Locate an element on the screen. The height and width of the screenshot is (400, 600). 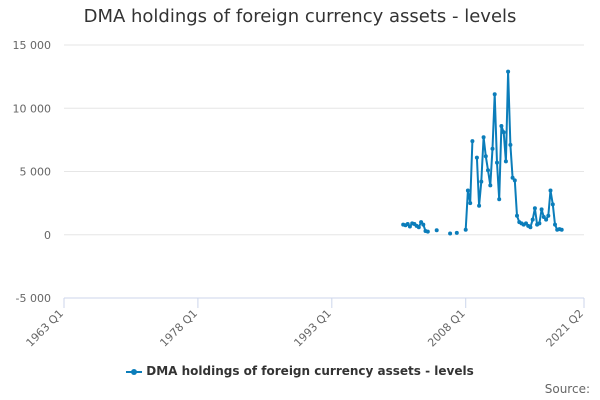
x-tick-label: 2021 Q2 is located at coordinates (565, 328).